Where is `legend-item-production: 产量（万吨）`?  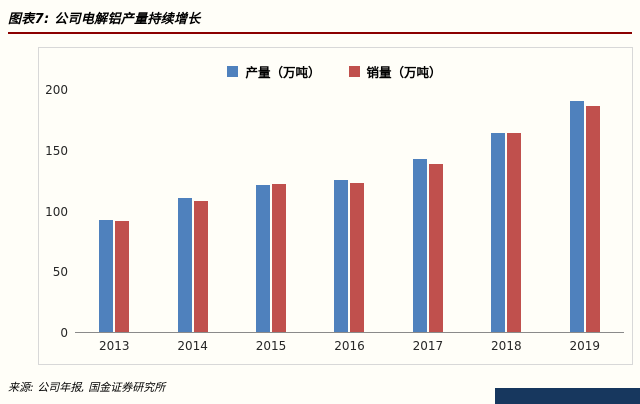 legend-item-production: 产量（万吨） is located at coordinates (274, 71).